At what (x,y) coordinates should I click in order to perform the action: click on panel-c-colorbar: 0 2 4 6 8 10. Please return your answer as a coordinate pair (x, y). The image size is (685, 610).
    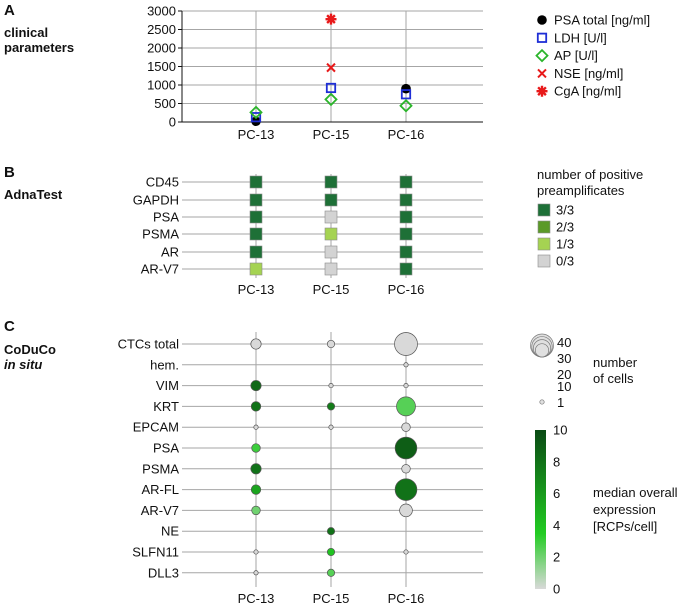
    Looking at the image, I should click on (551, 510).